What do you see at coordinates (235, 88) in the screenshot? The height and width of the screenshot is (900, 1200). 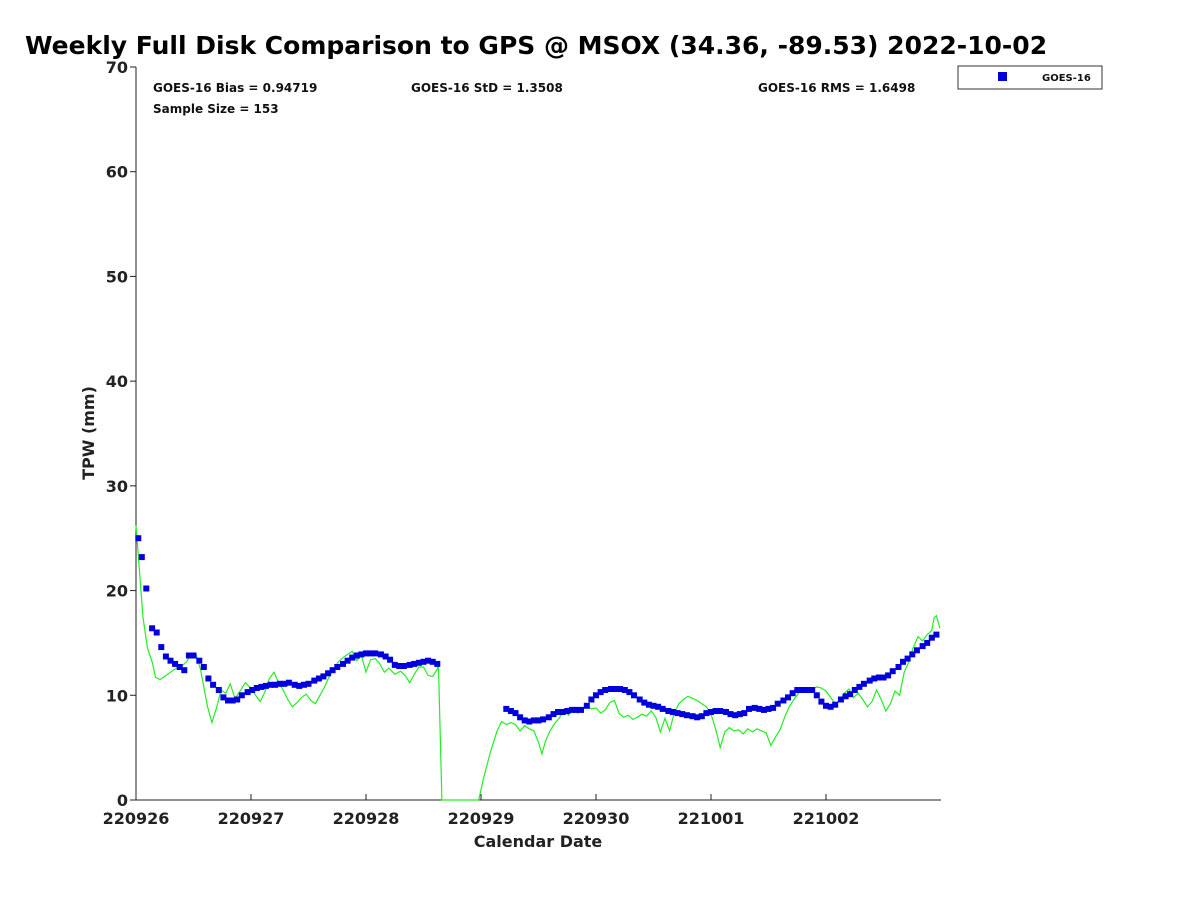 I see `bias-stat: GOES-16 Bias = 0.94719` at bounding box center [235, 88].